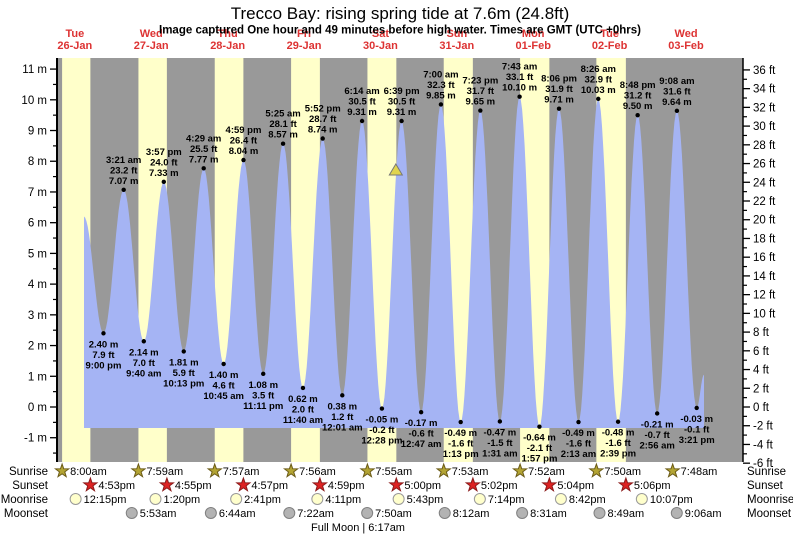 The width and height of the screenshot is (793, 537). What do you see at coordinates (766, 472) in the screenshot?
I see `row-label-right-sunrise: Sunrise` at bounding box center [766, 472].